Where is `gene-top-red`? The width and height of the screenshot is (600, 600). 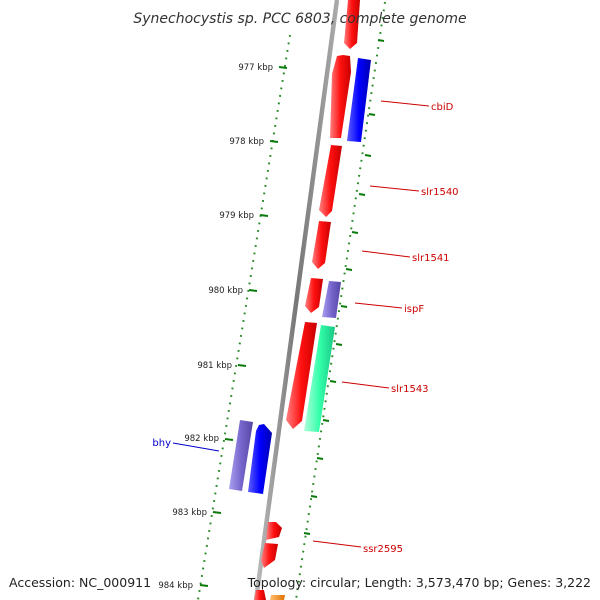 gene-top-red is located at coordinates (352, 24).